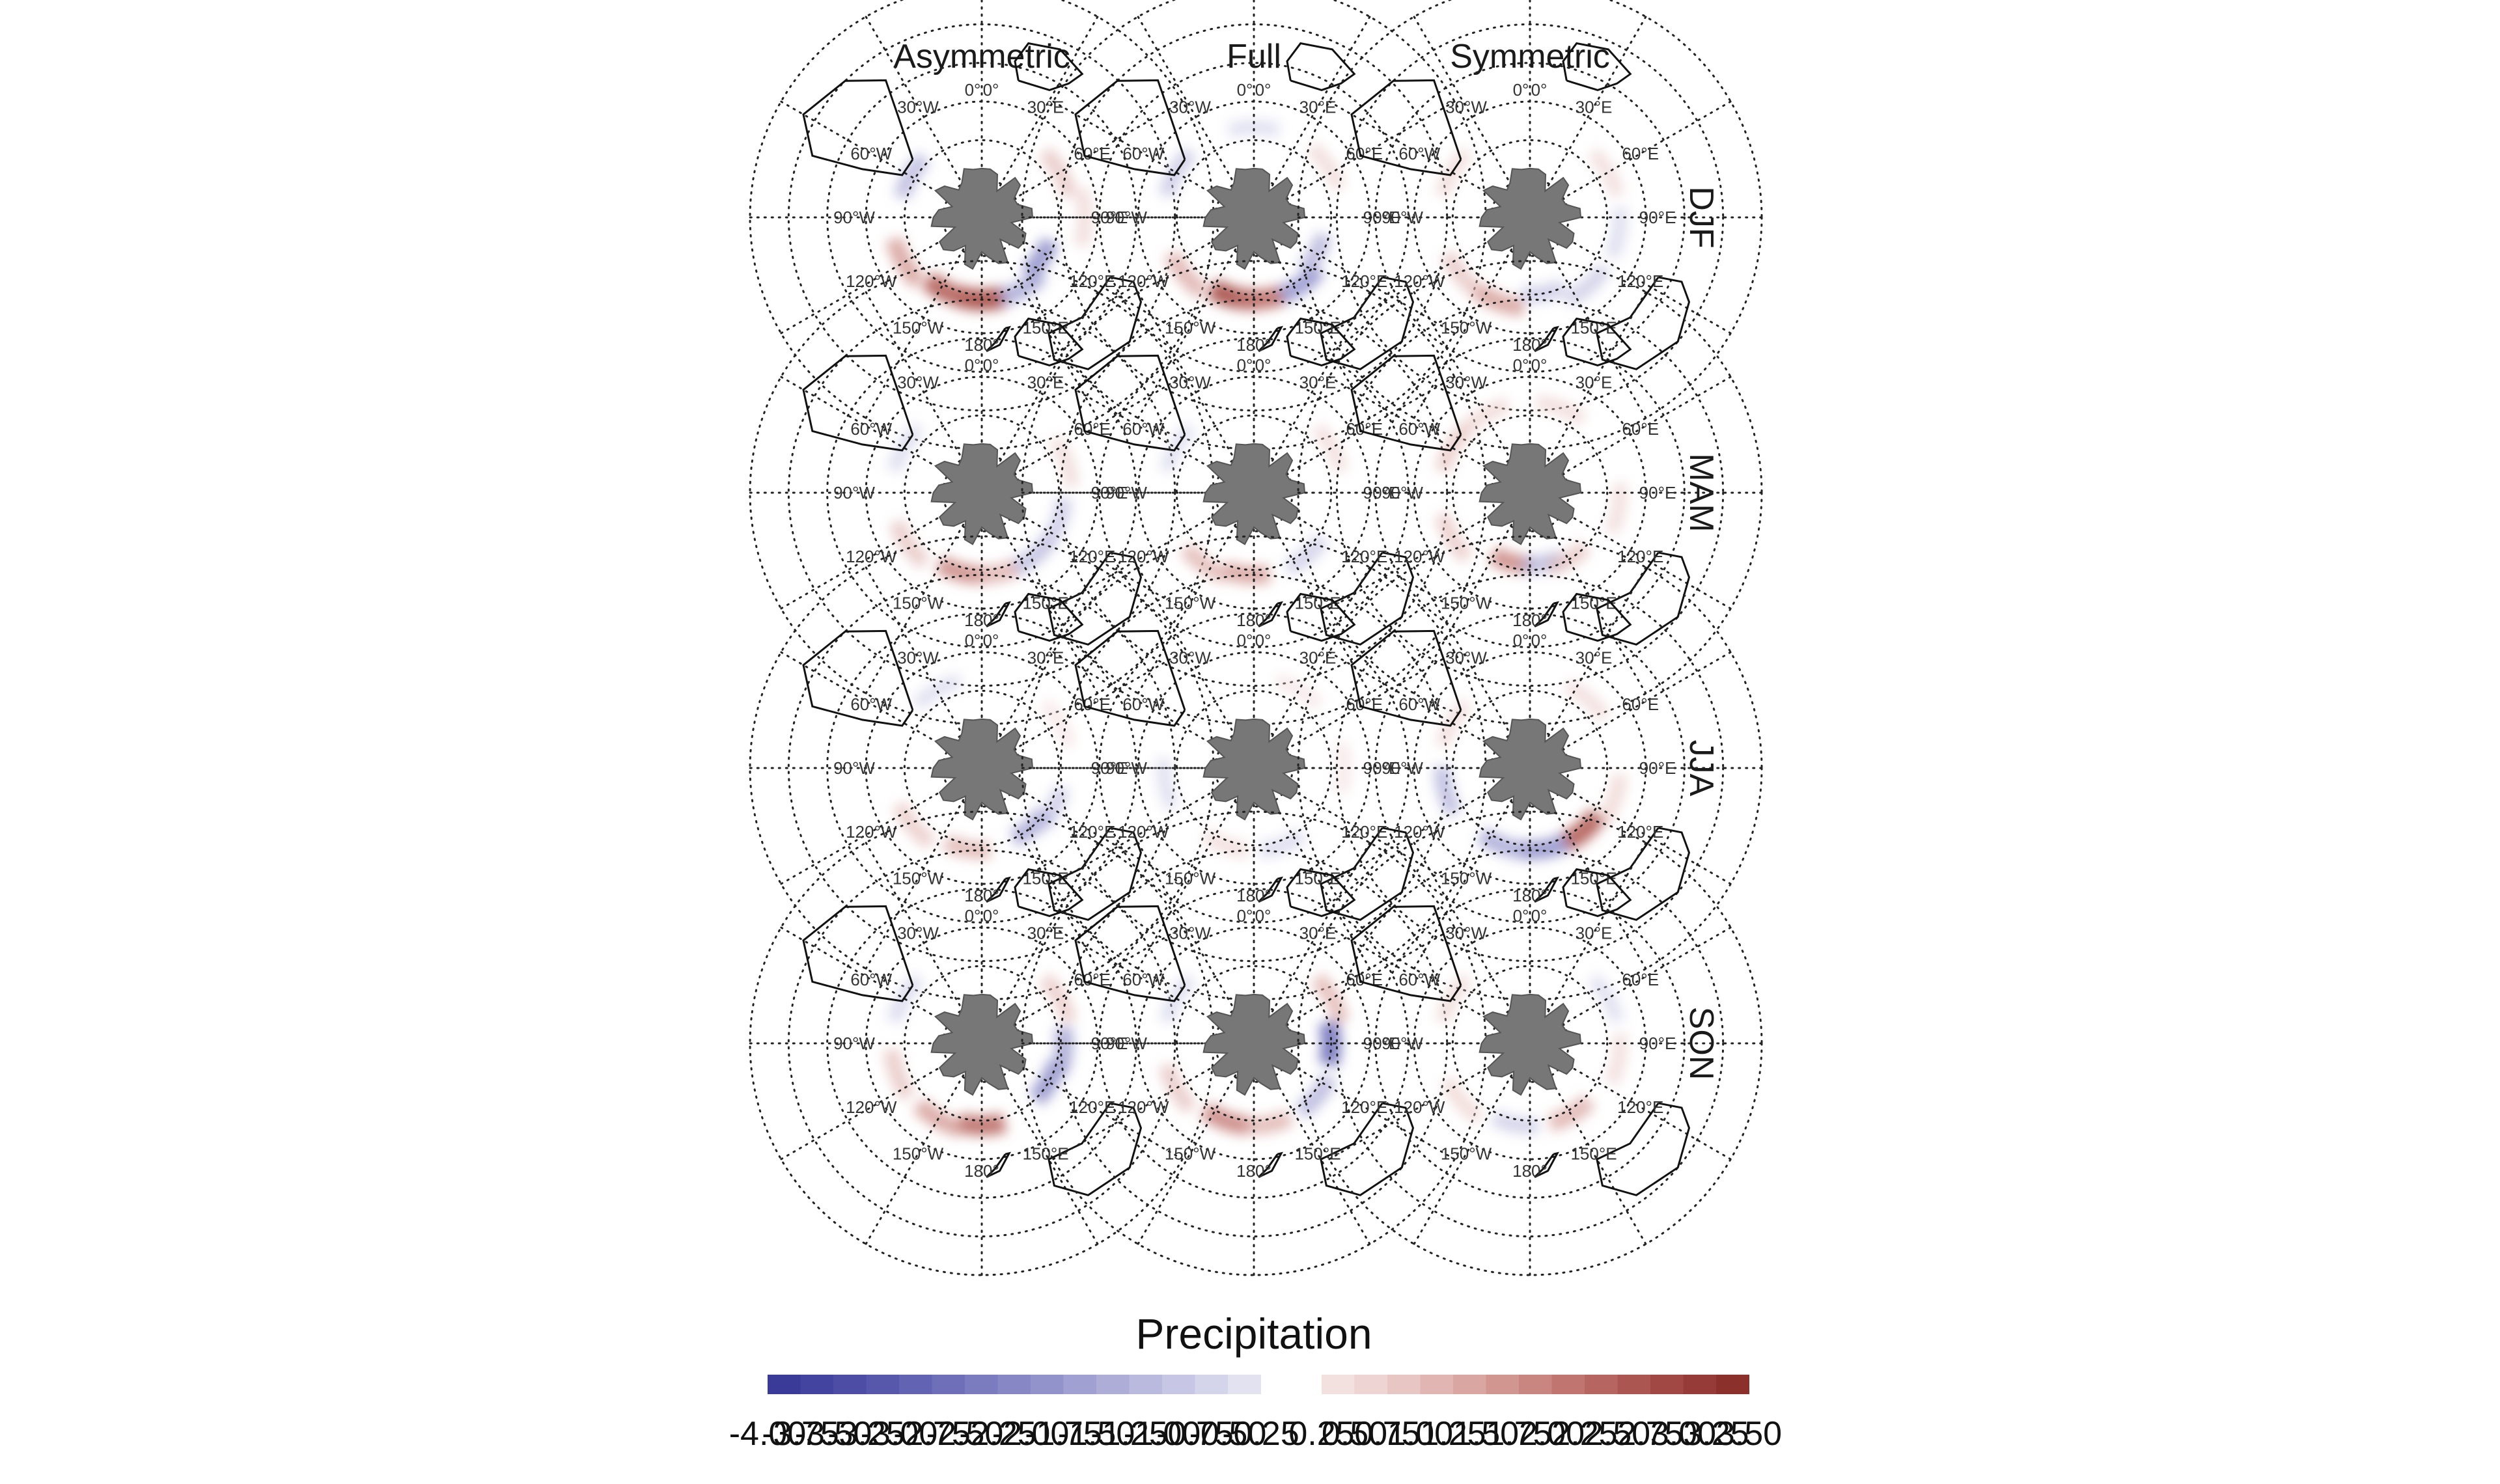 The image size is (2500, 1484). I want to click on polar-label: 180°, so click(1253, 1171).